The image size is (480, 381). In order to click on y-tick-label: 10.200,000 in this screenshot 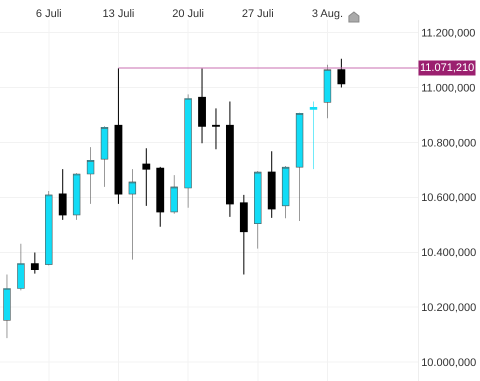, I will do `click(448, 308)`.